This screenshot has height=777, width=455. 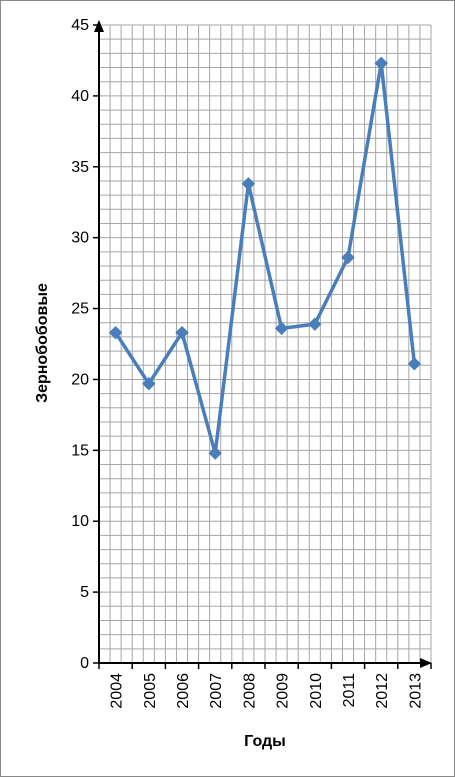 What do you see at coordinates (415, 691) in the screenshot?
I see `x-tick-label: 2013` at bounding box center [415, 691].